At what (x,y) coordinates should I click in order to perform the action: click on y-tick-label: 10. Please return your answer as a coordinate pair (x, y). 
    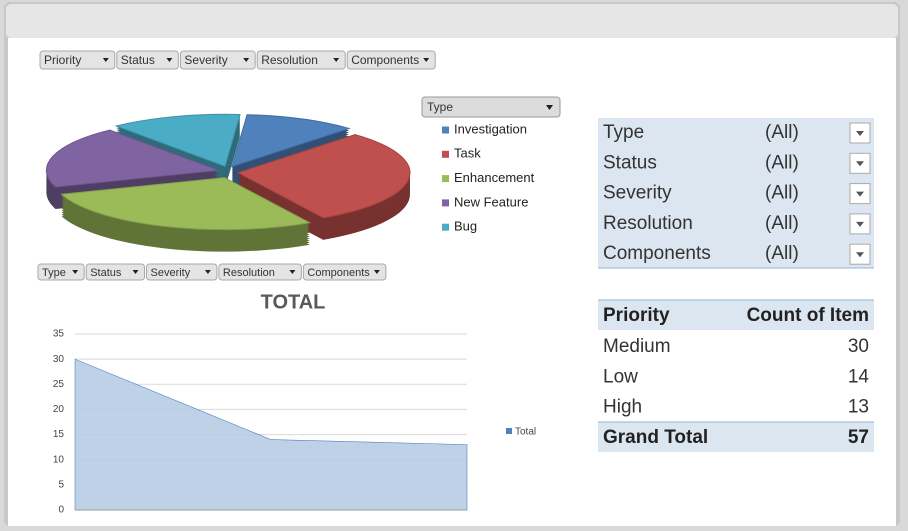
    Looking at the image, I should click on (59, 459).